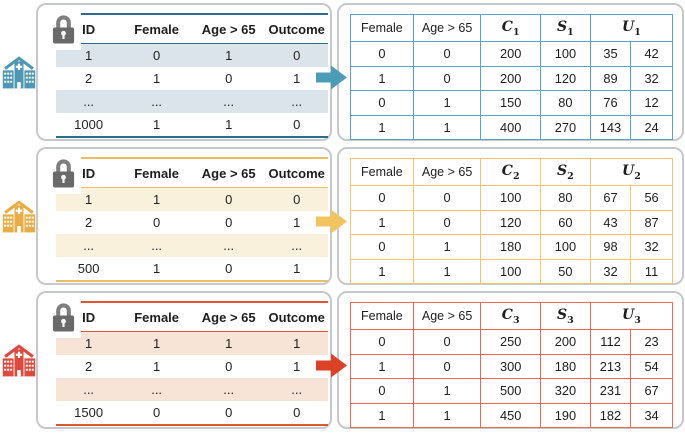 This screenshot has height=434, width=685. I want to click on column-header-U: U2, so click(631, 172).